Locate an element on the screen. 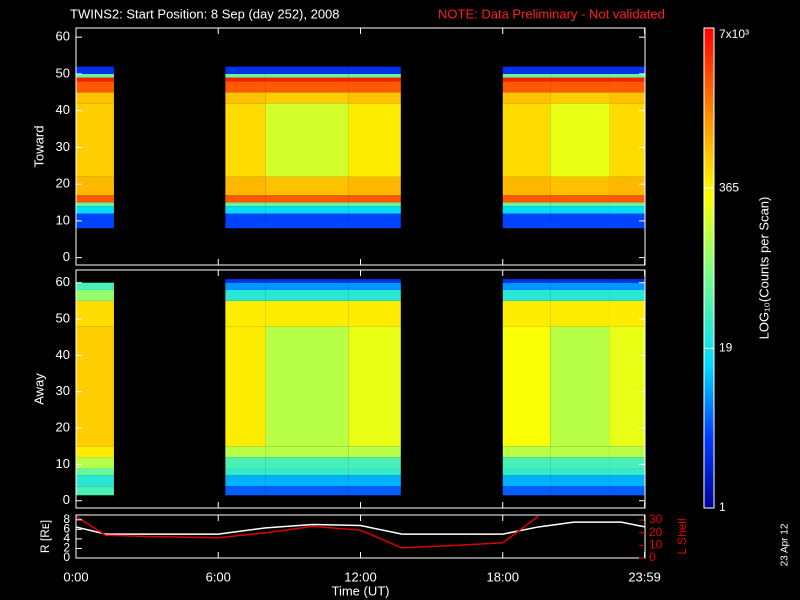 The width and height of the screenshot is (800, 600). y-tick-label: 8 is located at coordinates (66, 519).